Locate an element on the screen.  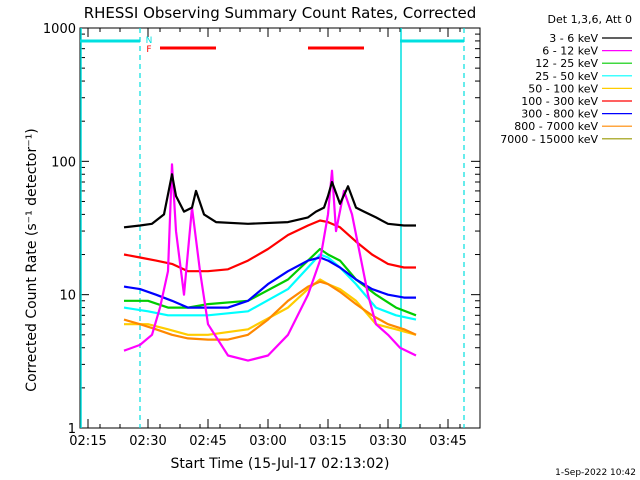
legend-label: 100 - 300 keV is located at coordinates (559, 101).